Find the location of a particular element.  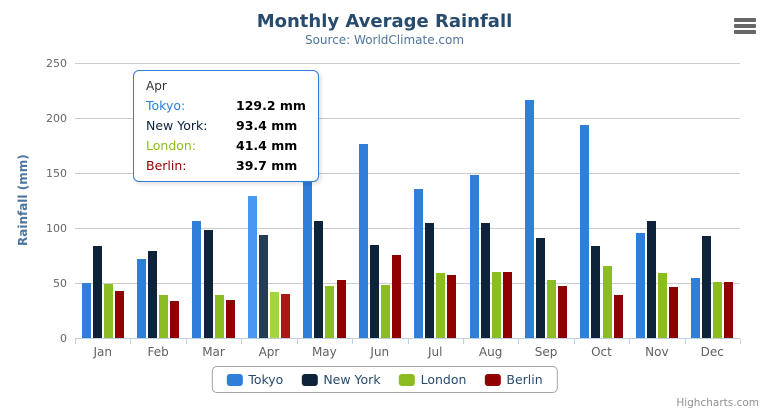

hamburger-icon is located at coordinates (745, 26).